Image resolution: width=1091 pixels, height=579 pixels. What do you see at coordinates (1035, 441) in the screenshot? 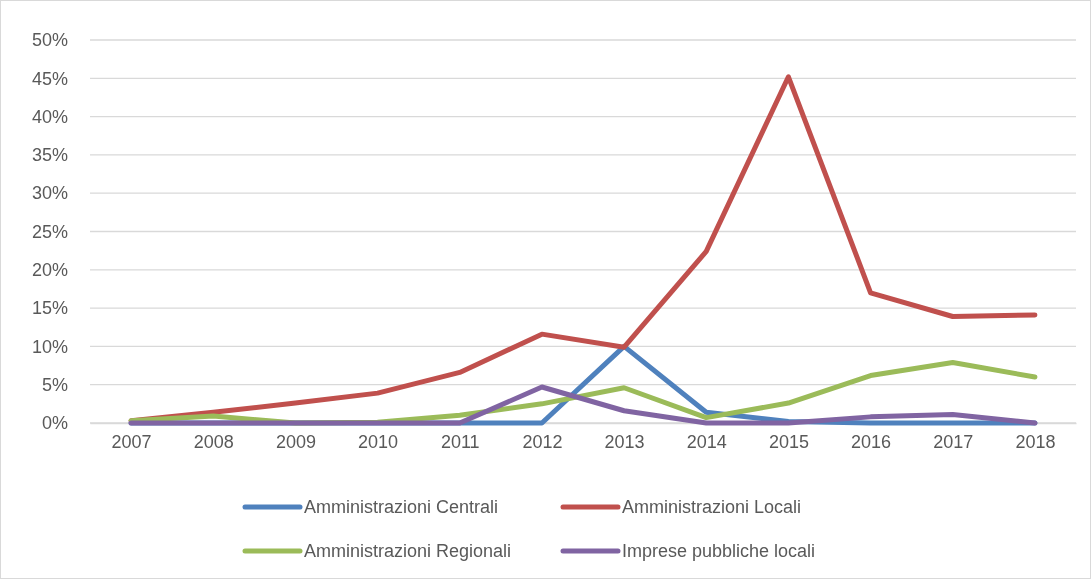
I see `x-tick-label: 2018` at bounding box center [1035, 441].